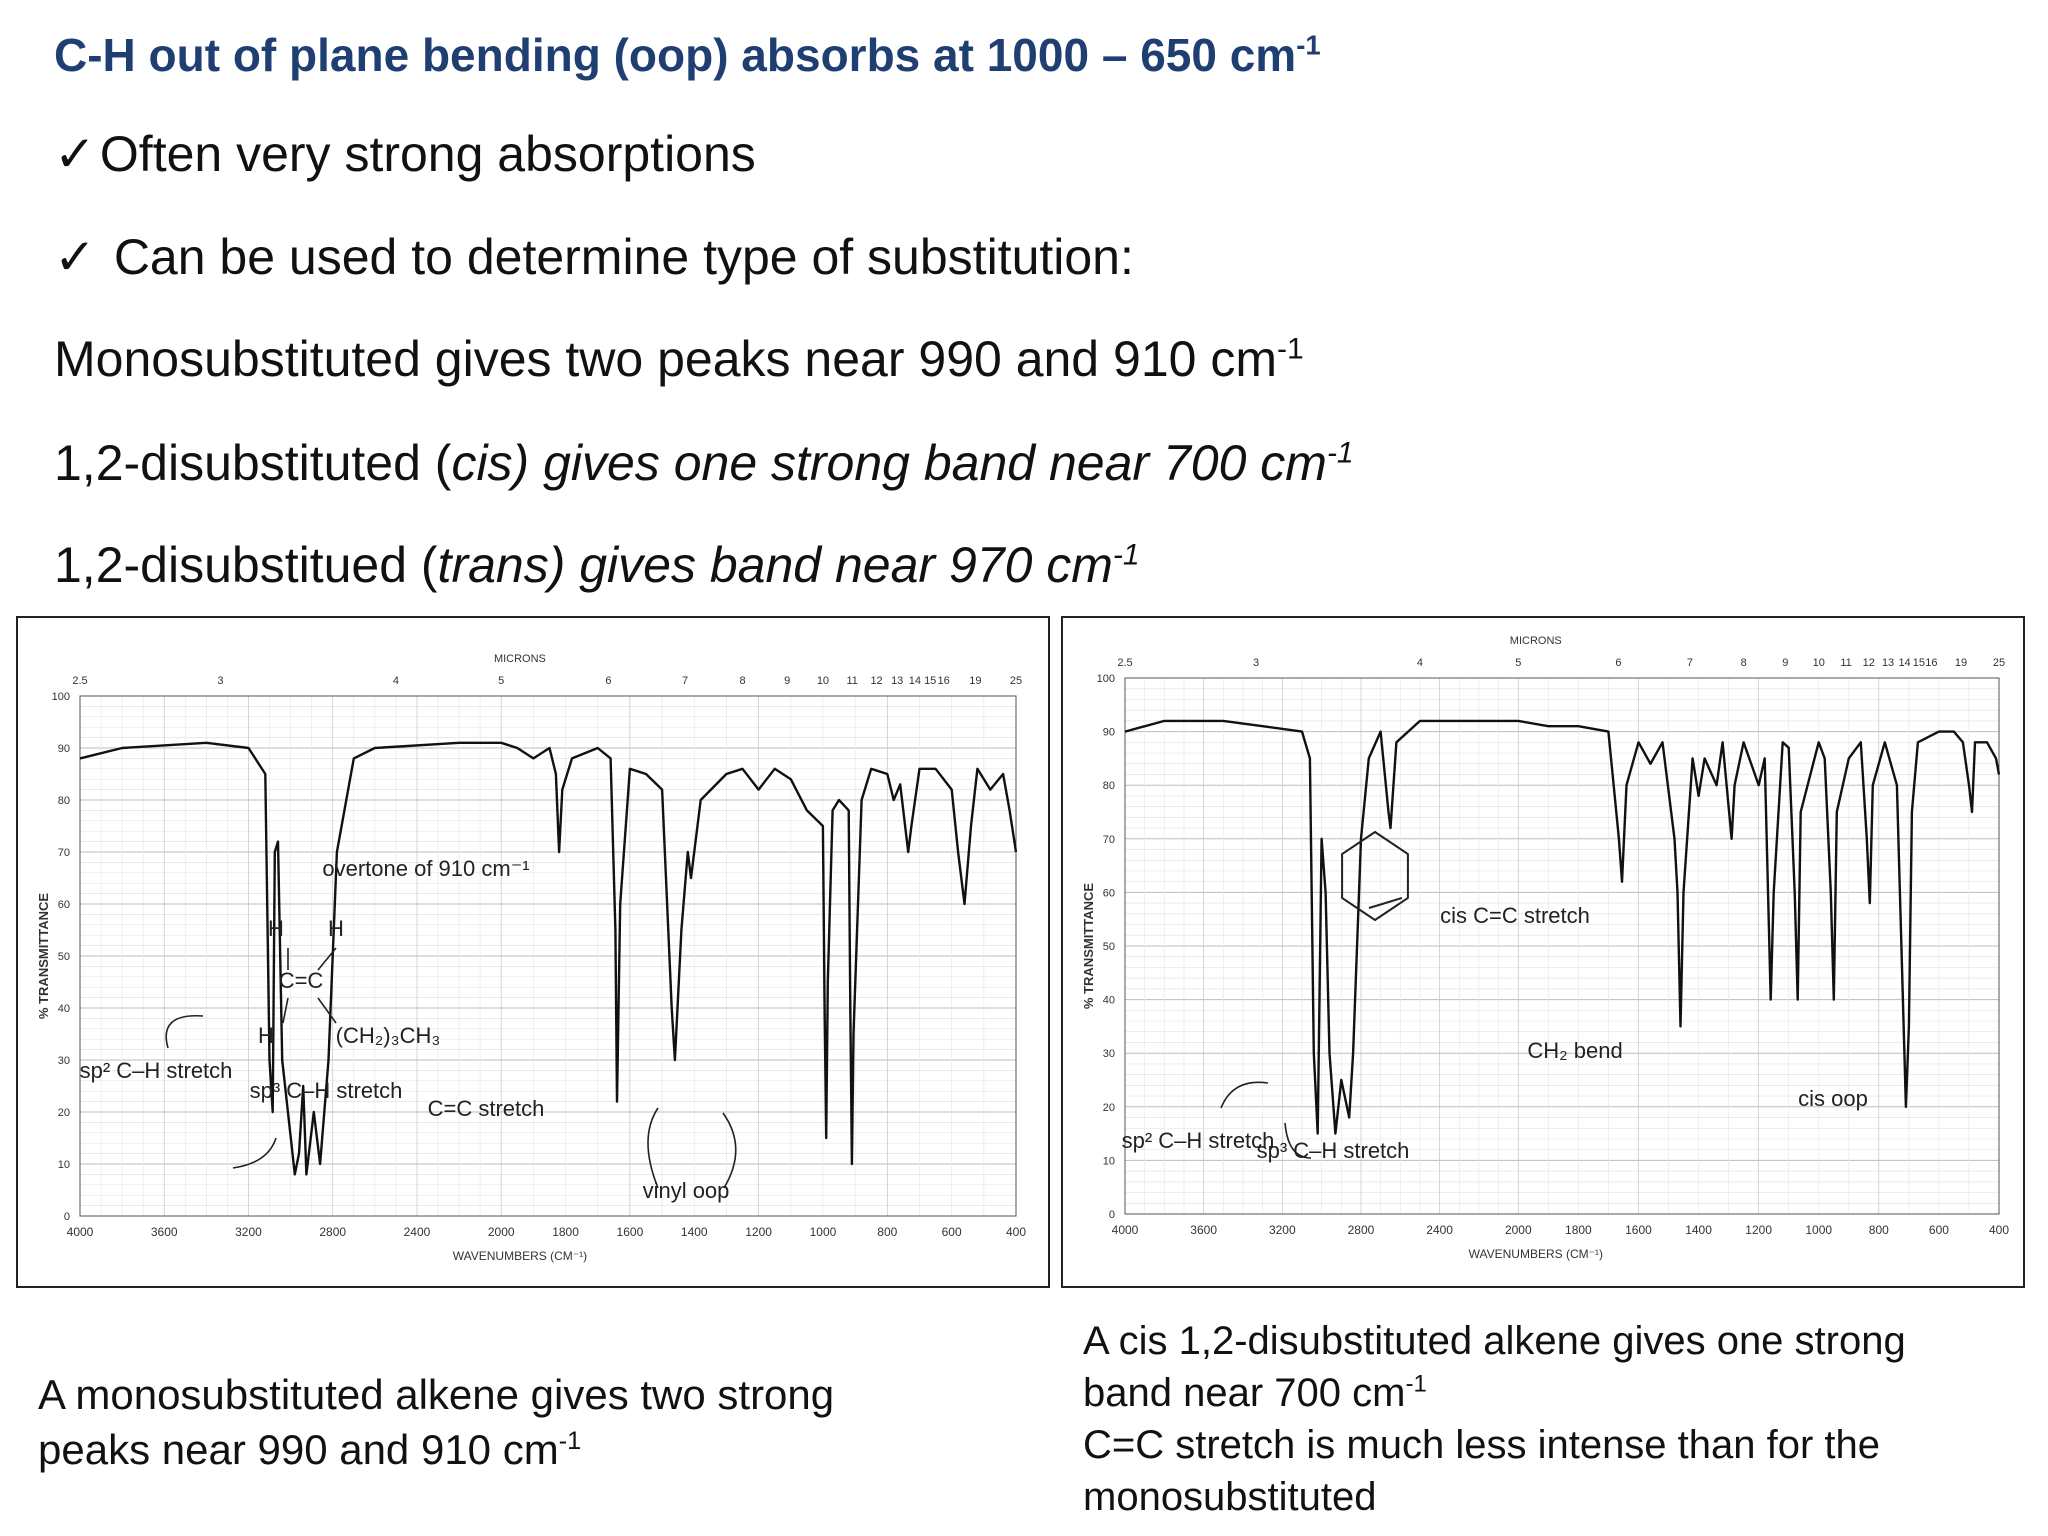 This screenshot has width=2048, height=1536. I want to click on peak-annotation: overtone of 910 cm⁻¹, so click(425, 868).